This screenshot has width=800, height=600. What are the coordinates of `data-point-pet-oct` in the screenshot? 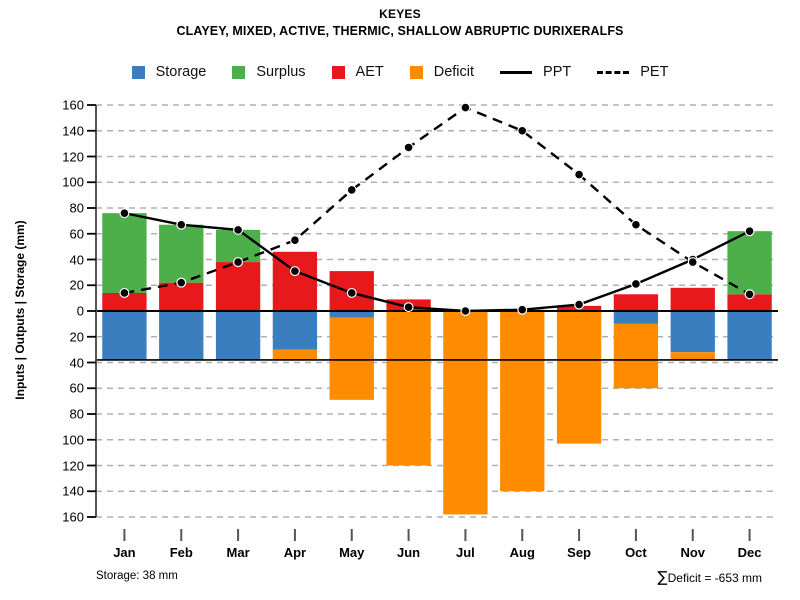 It's located at (635, 224).